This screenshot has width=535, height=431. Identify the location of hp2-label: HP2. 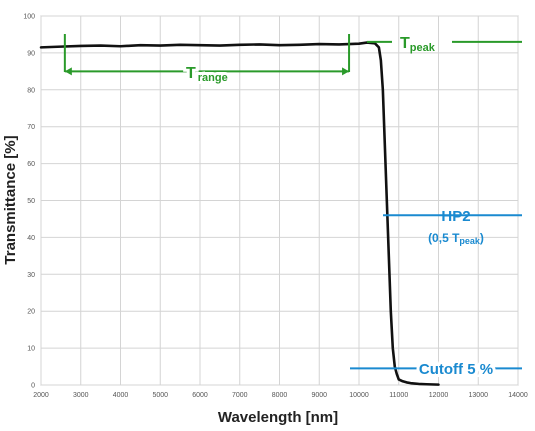
(455, 216).